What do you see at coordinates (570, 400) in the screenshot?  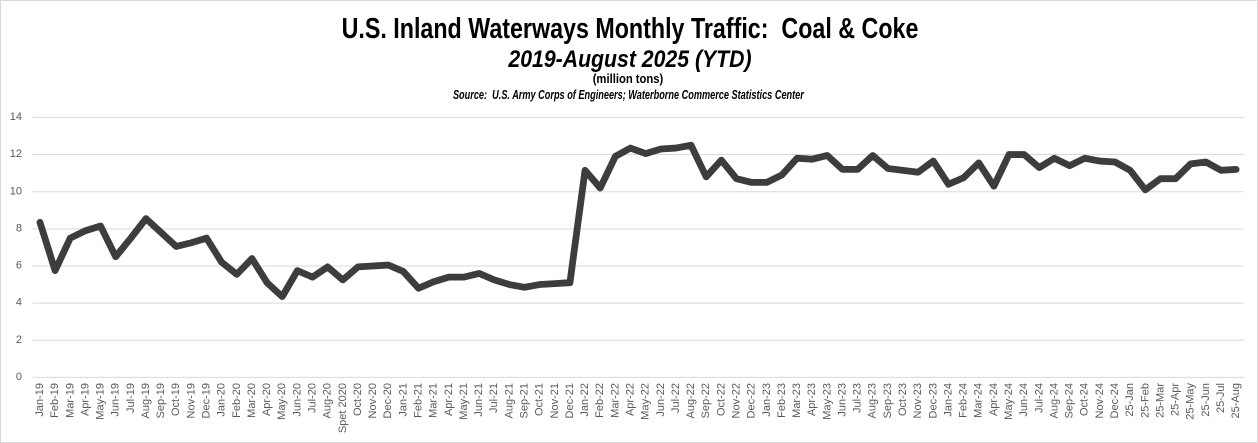 I see `svg-text: Dec-21` at bounding box center [570, 400].